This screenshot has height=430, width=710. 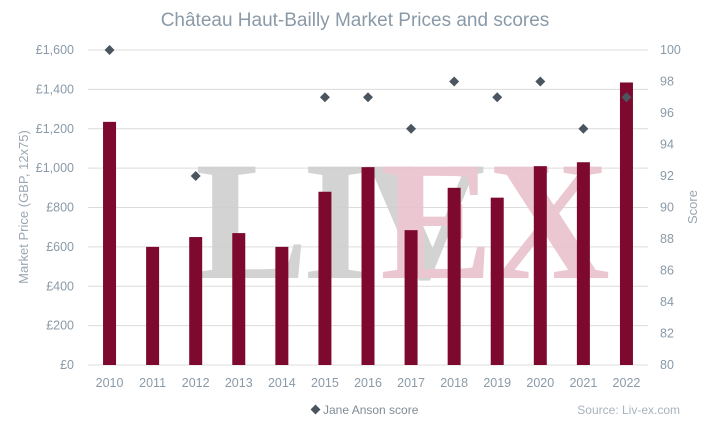 What do you see at coordinates (667, 82) in the screenshot?
I see `y2-tick-label: 98` at bounding box center [667, 82].